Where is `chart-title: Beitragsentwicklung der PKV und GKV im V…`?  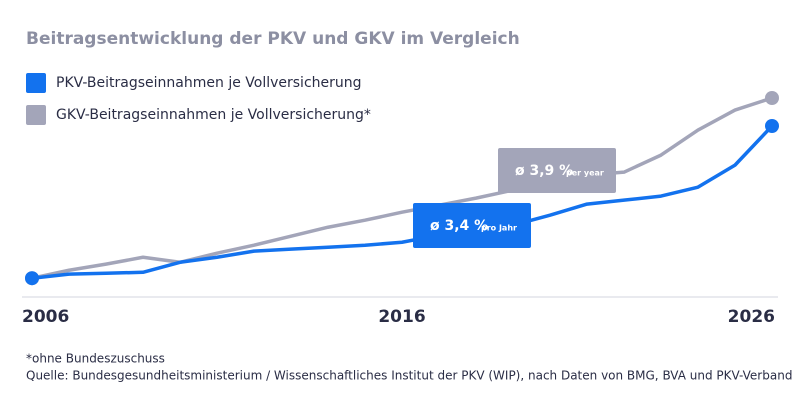 chart-title: Beitragsentwicklung der PKV und GKV im V… is located at coordinates (273, 39).